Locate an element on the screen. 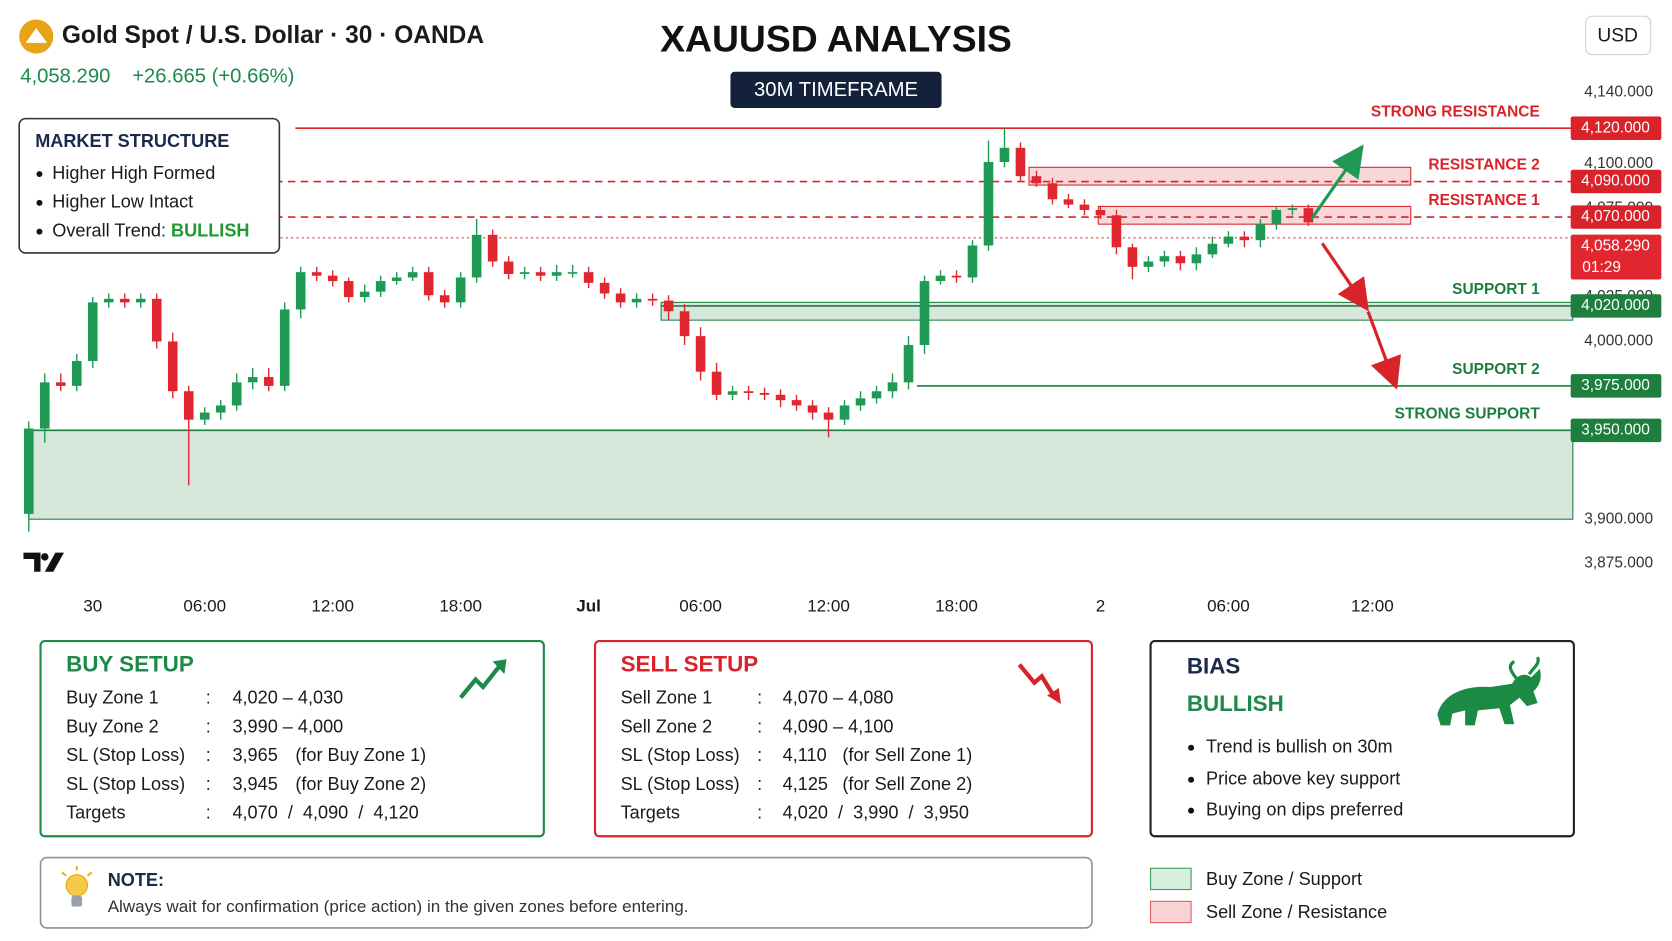 The height and width of the screenshot is (941, 1672). level-name: RESISTANCE 2 is located at coordinates (1483, 165).